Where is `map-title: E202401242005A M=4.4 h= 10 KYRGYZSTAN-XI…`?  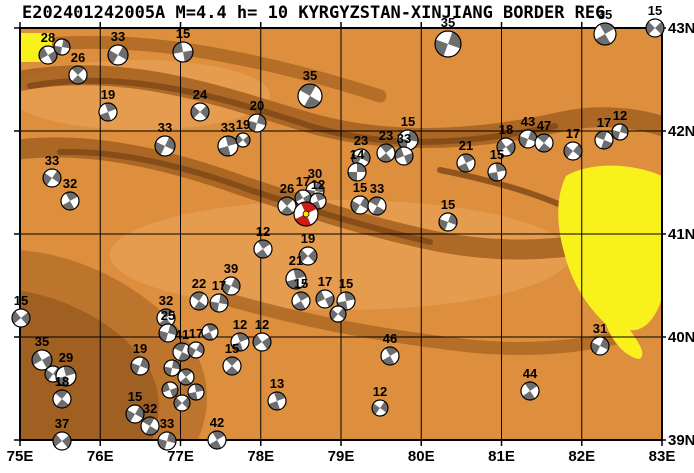 map-title: E202401242005A M=4.4 h= 10 KYRGYZSTAN-XI… is located at coordinates (313, 13).